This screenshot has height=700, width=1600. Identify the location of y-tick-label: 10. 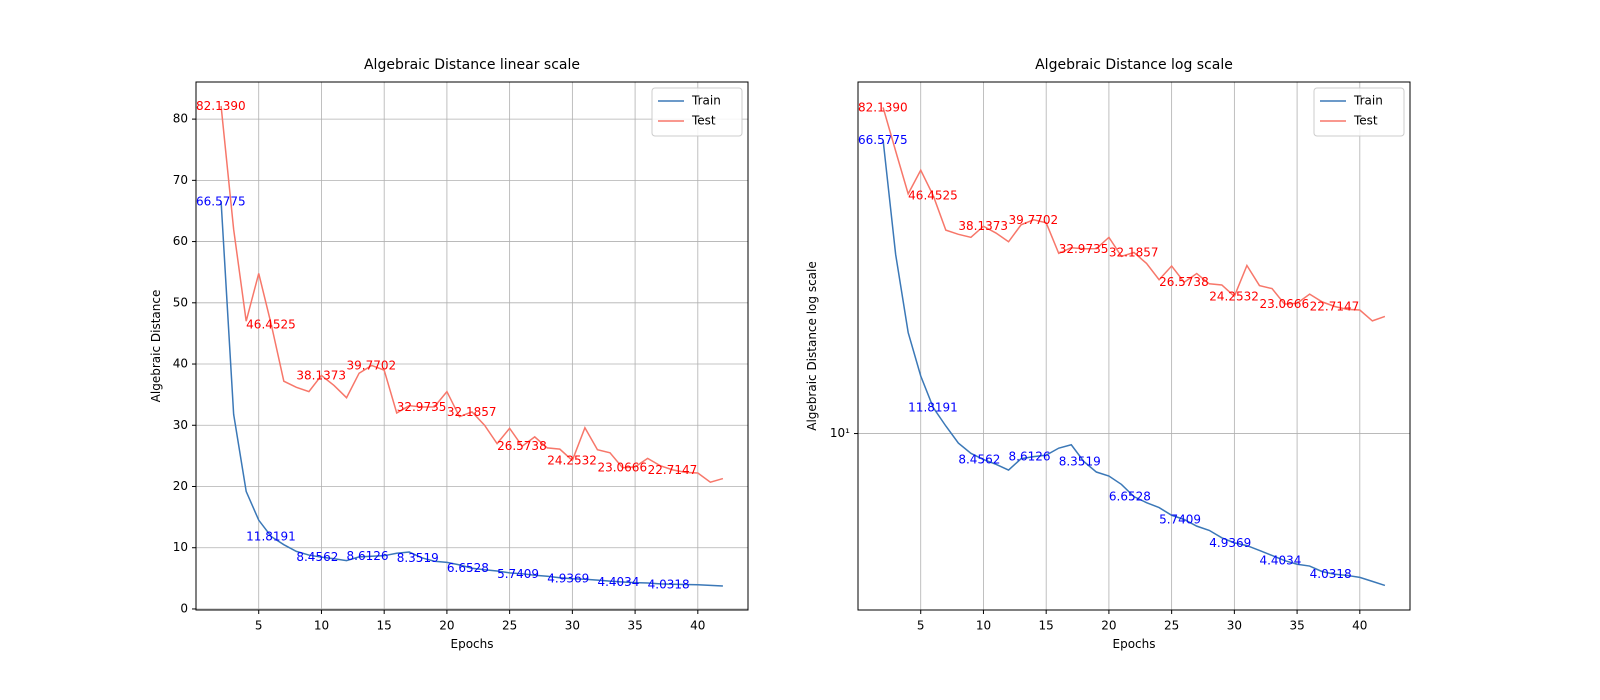
(180, 547).